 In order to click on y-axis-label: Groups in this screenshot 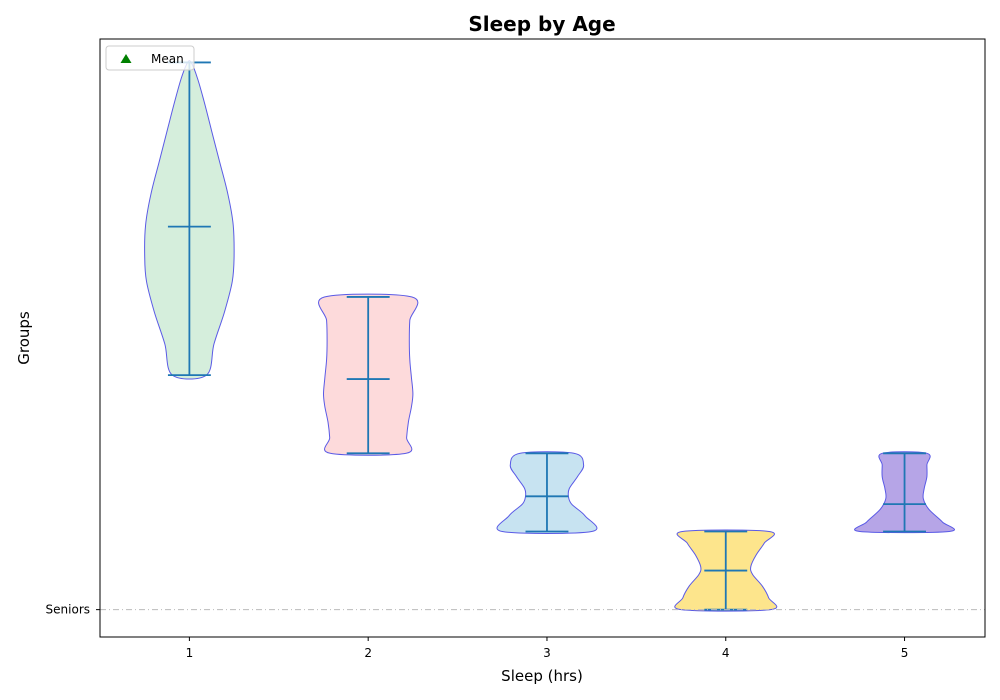, I will do `click(24, 338)`.